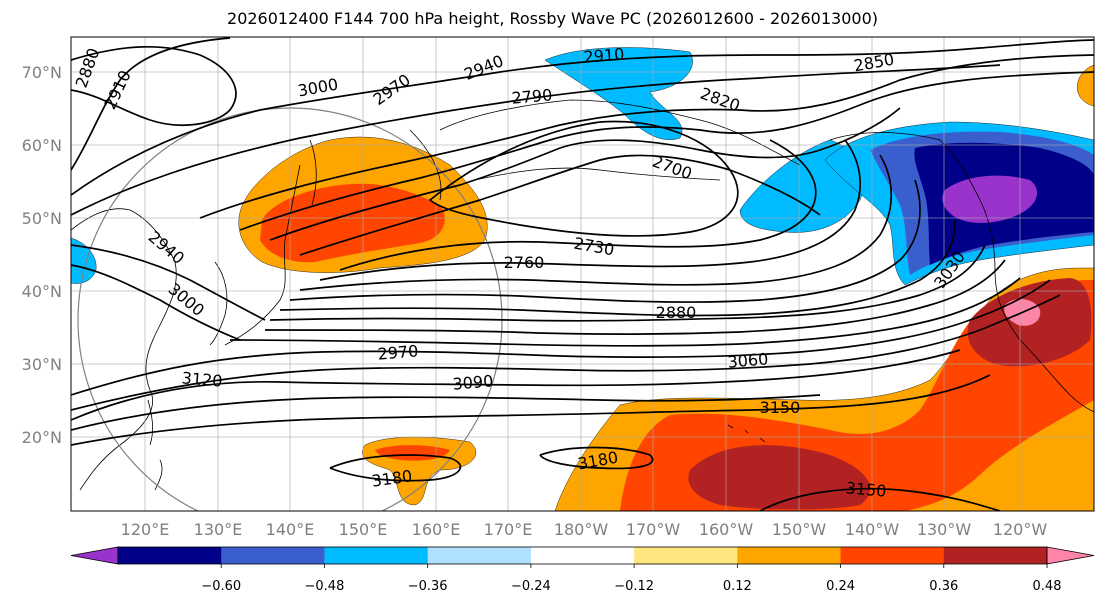 This screenshot has width=1105, height=604. What do you see at coordinates (436, 529) in the screenshot?
I see `lon-label: 160°E` at bounding box center [436, 529].